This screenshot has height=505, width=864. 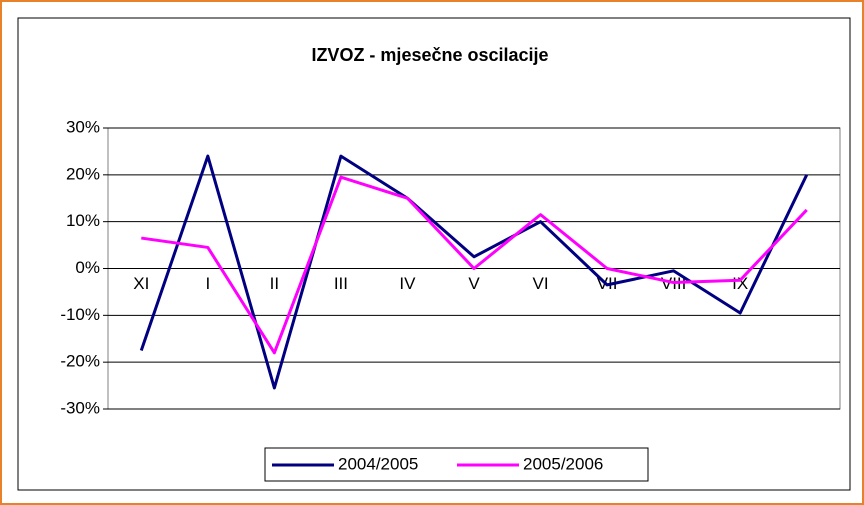 I want to click on y-tick-label: 20%, so click(x=83, y=173).